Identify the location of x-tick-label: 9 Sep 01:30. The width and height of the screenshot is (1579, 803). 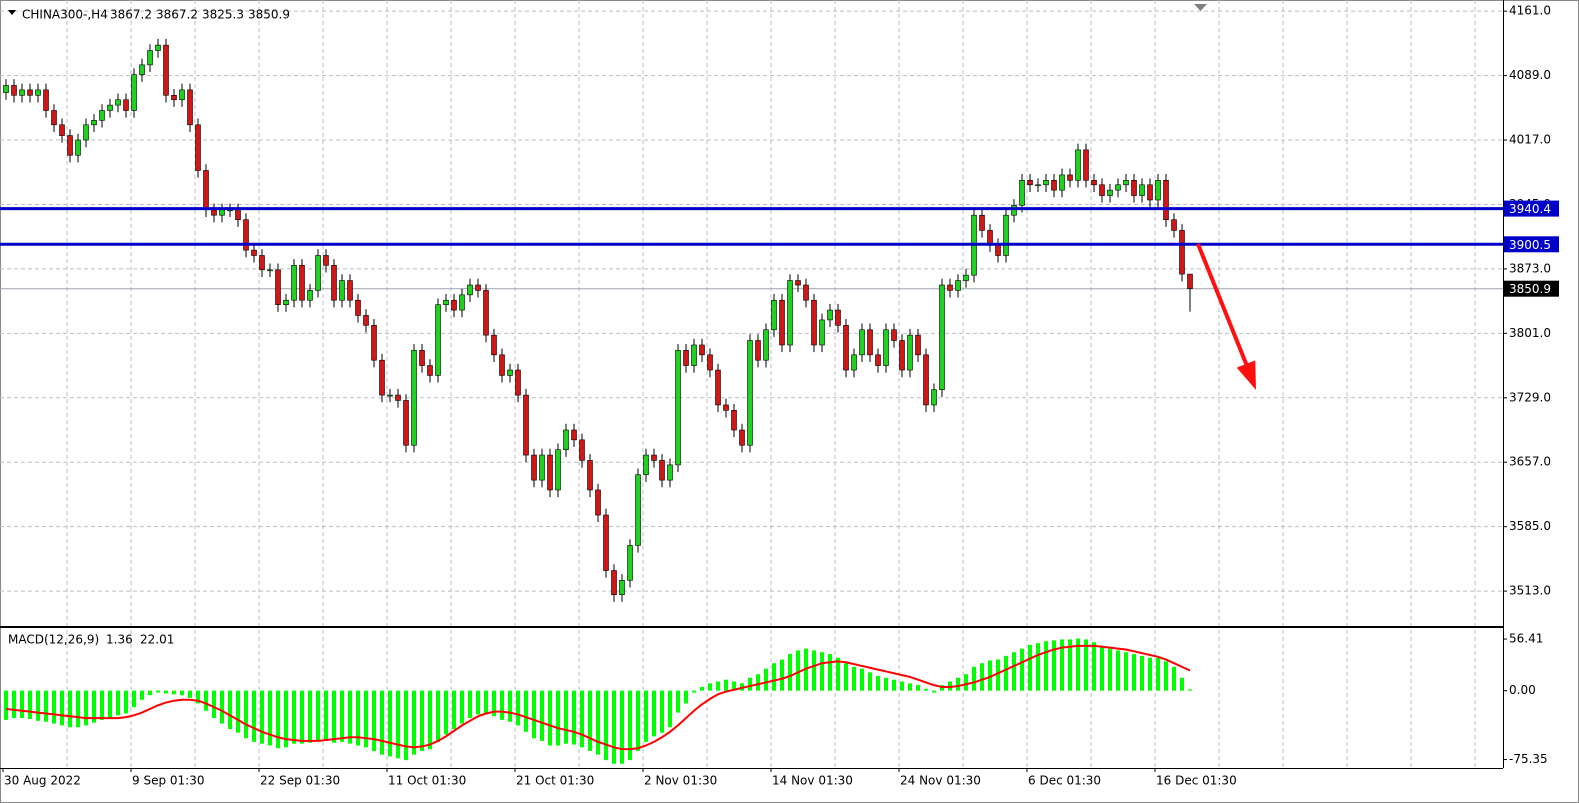
(168, 781).